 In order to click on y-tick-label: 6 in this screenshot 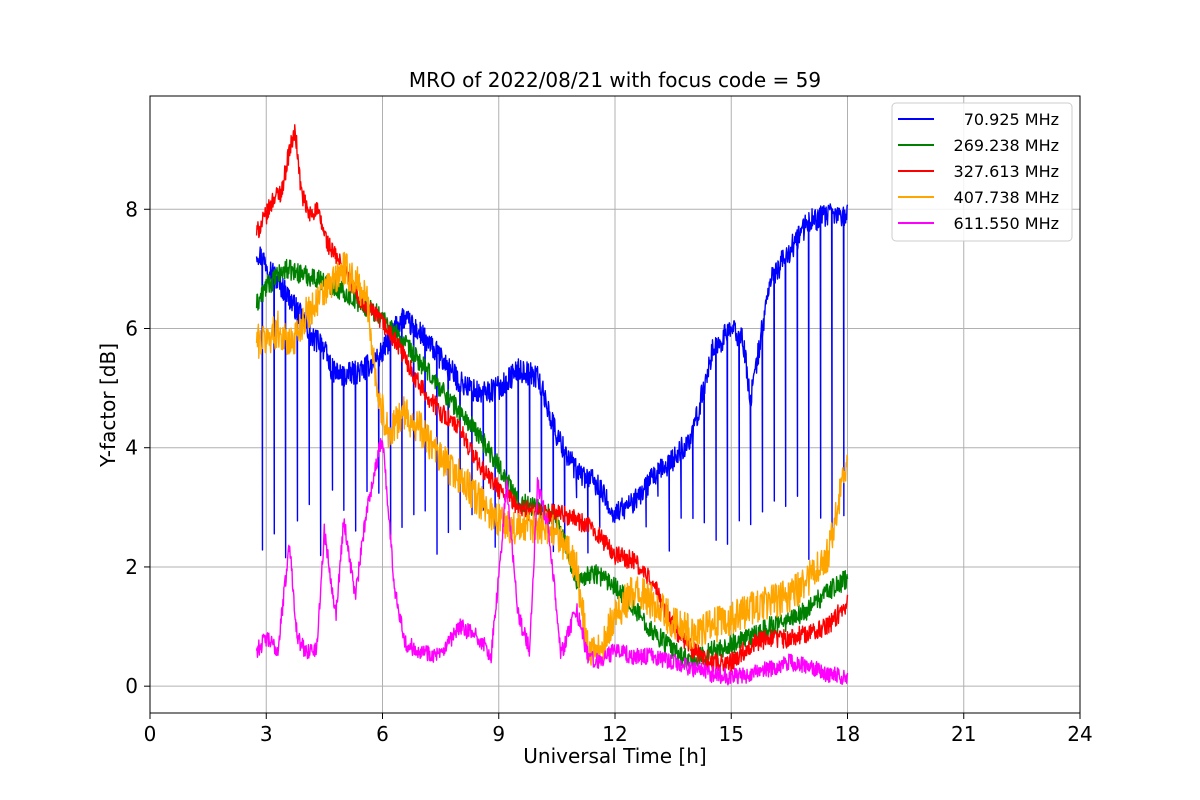, I will do `click(131, 328)`.